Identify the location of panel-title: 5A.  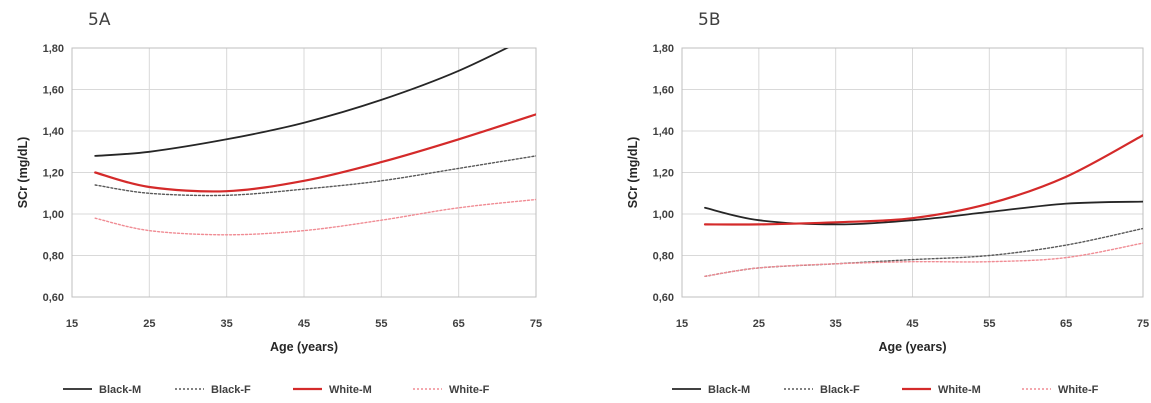
(99, 20).